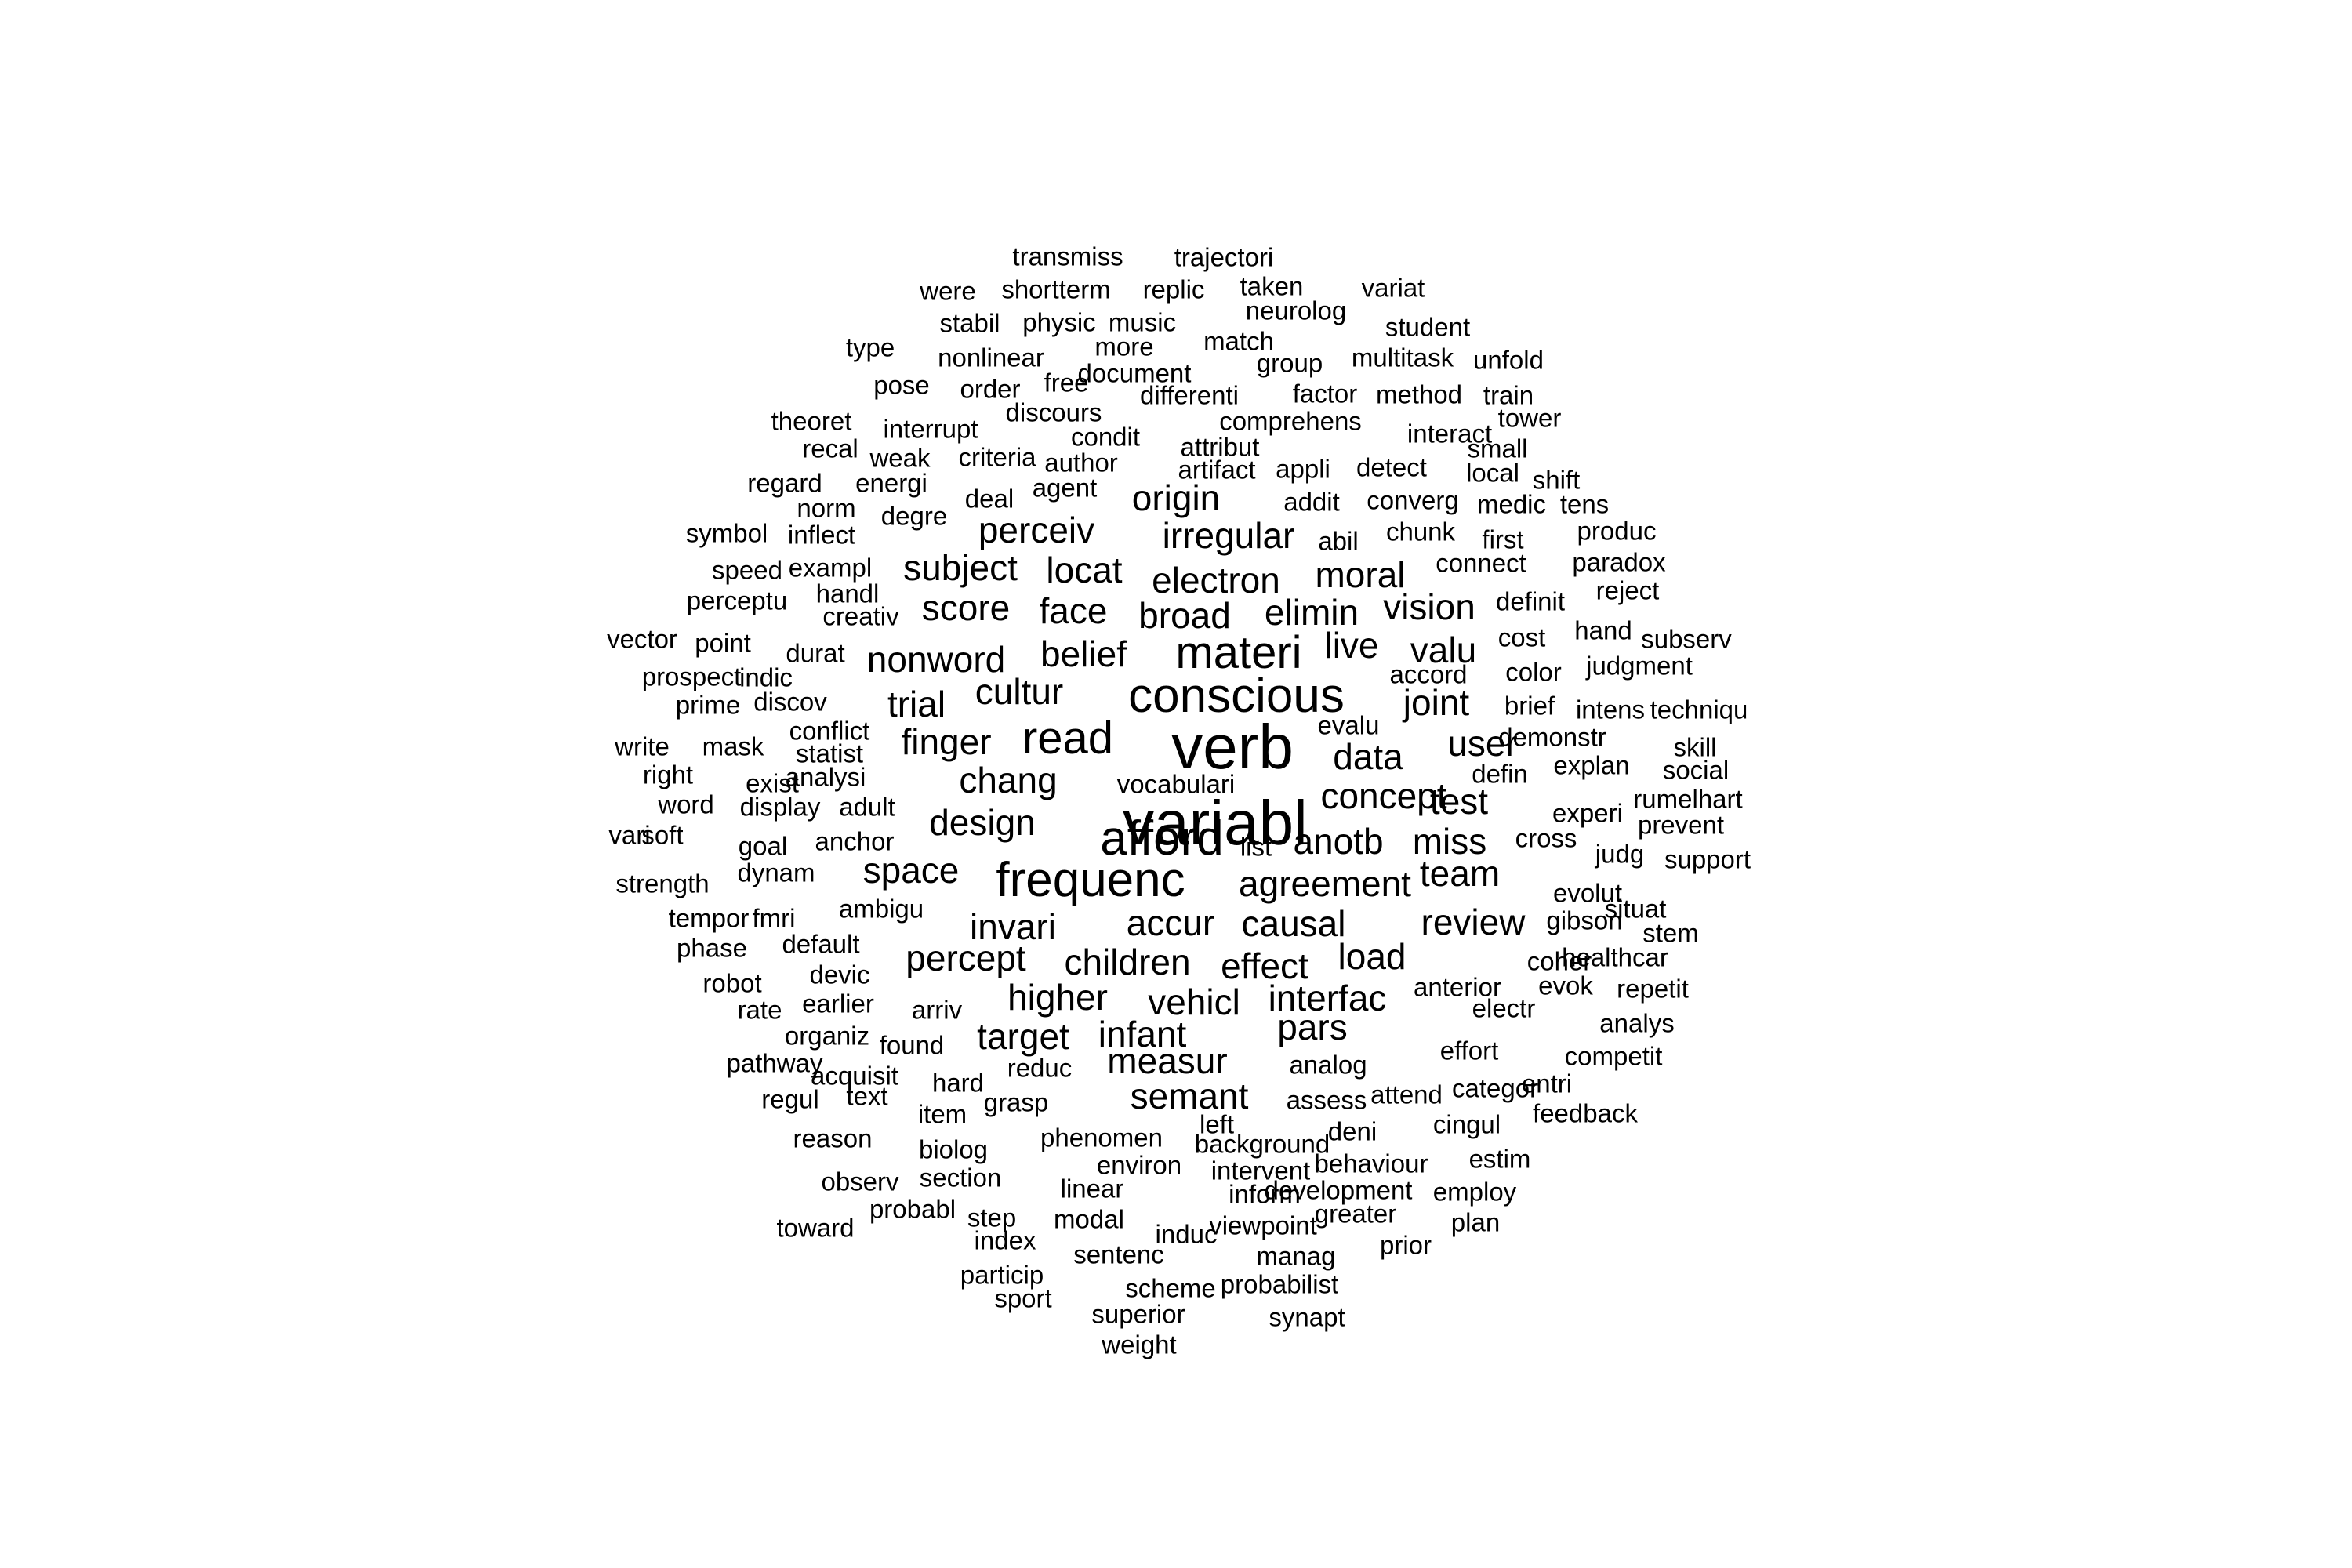 This screenshot has height=1568, width=2352. What do you see at coordinates (855, 841) in the screenshot?
I see `word-anchor: anchor` at bounding box center [855, 841].